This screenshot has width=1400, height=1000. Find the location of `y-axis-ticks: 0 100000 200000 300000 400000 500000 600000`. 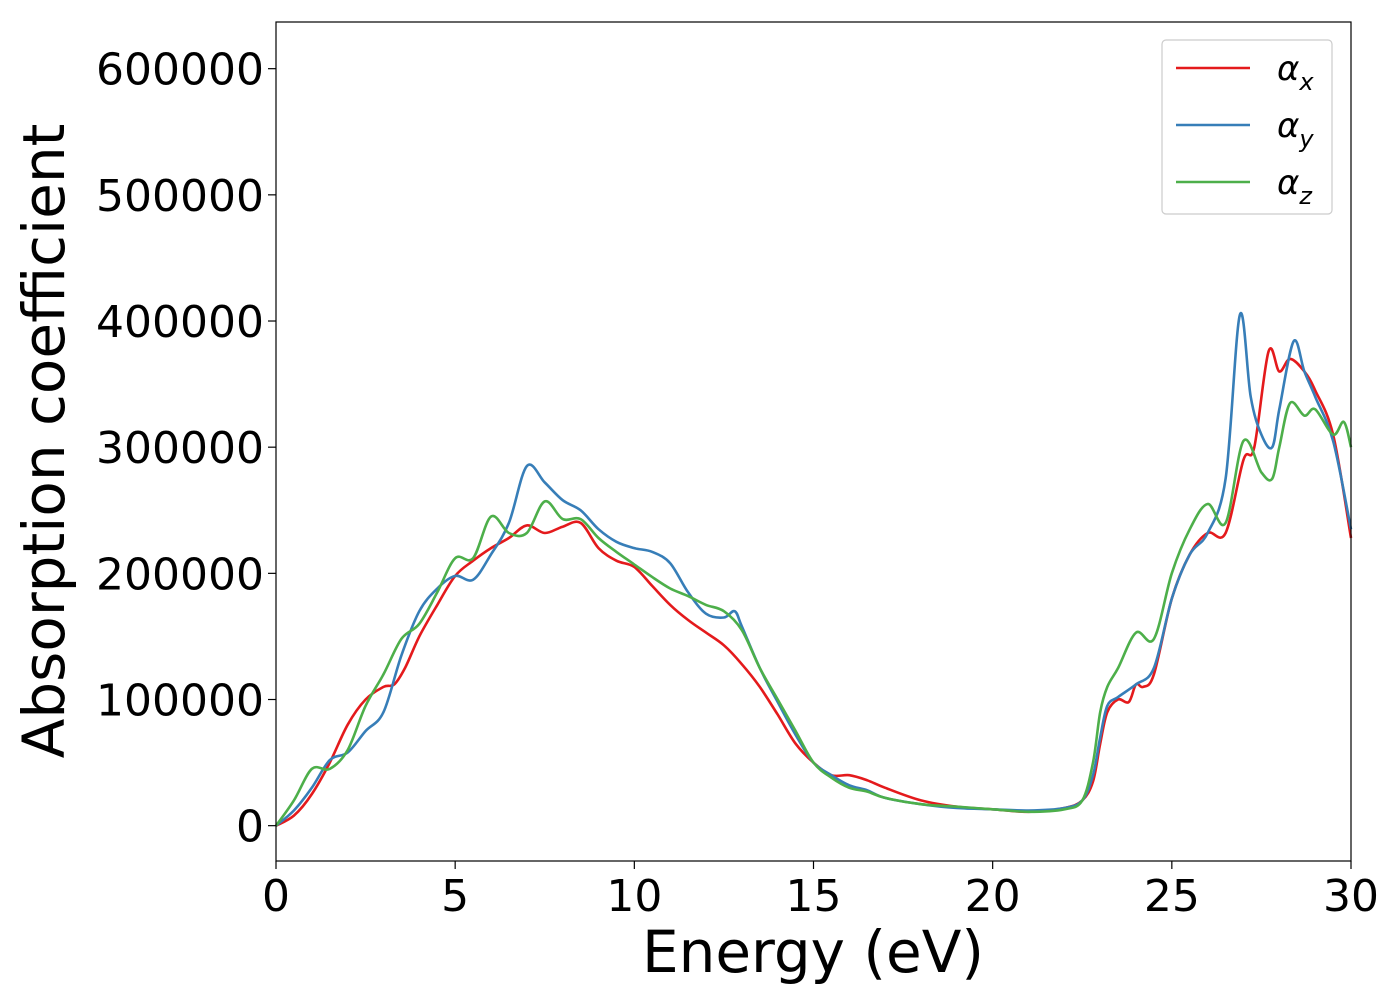

y-axis-ticks: 0 100000 200000 300000 400000 500000 600000 is located at coordinates (186, 449).